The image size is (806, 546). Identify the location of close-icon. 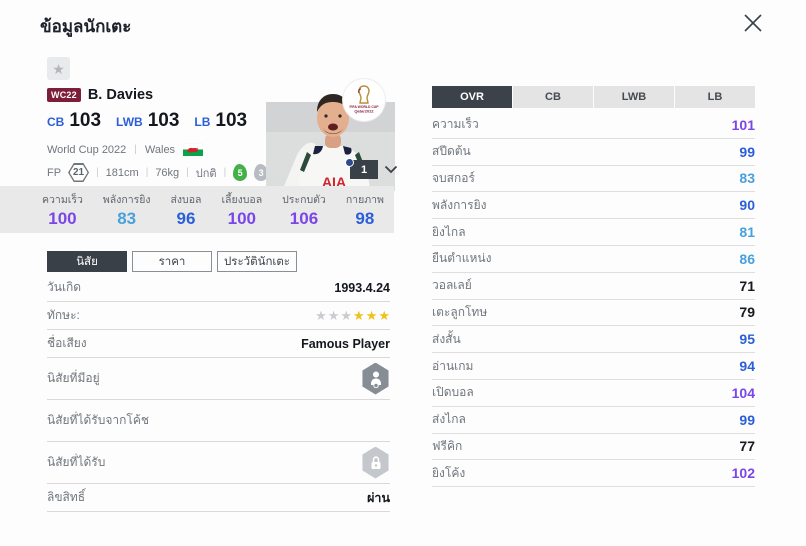
(753, 23).